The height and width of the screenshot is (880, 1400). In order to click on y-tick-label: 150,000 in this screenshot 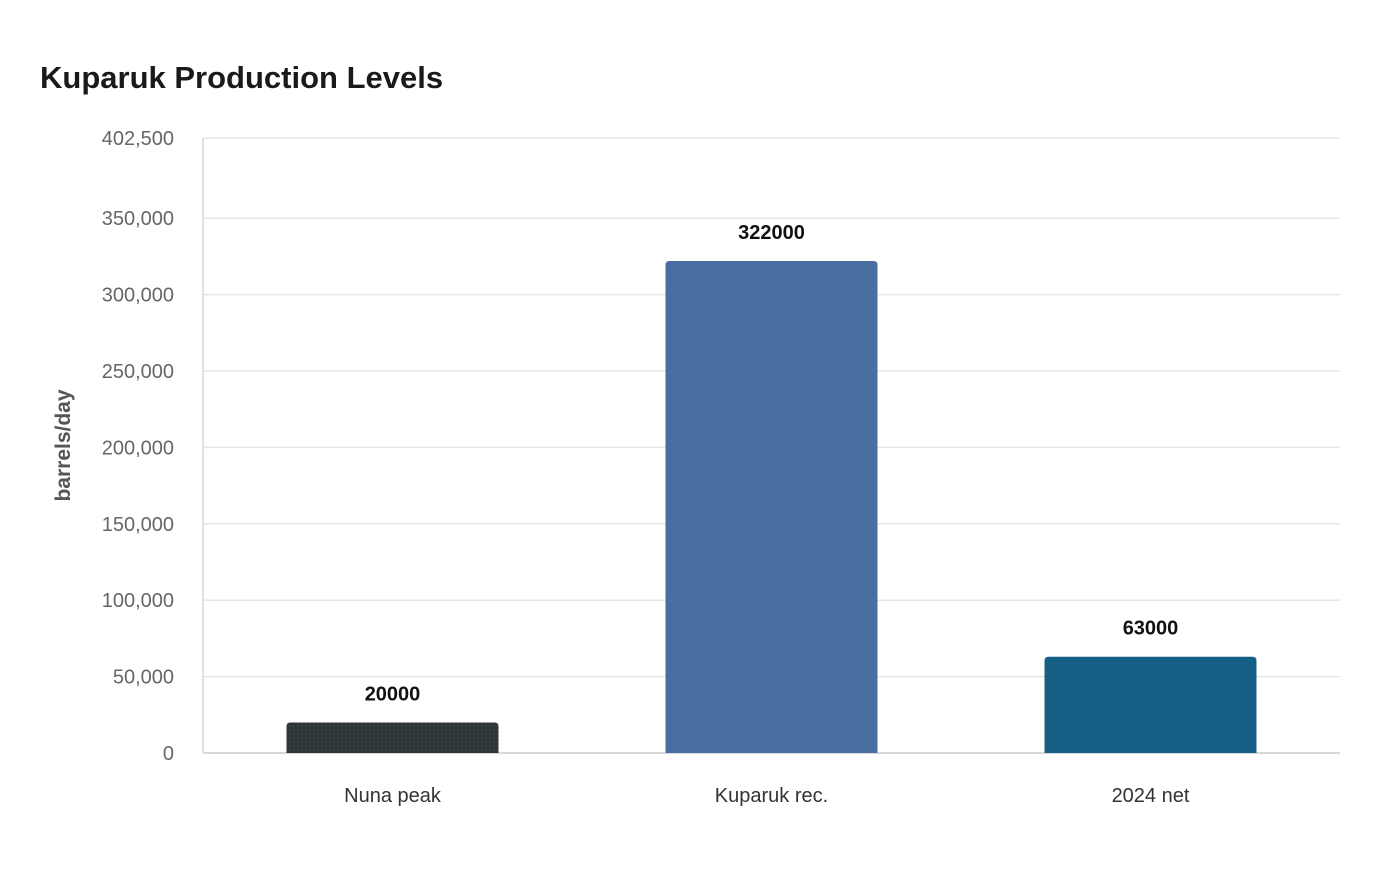, I will do `click(138, 525)`.